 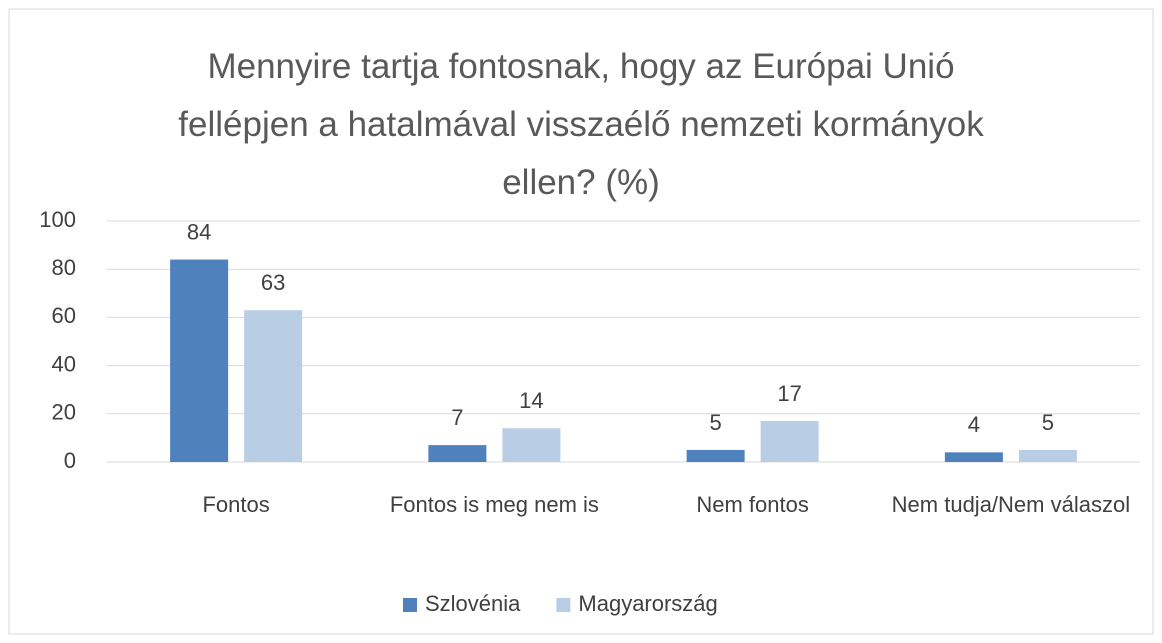 What do you see at coordinates (57, 219) in the screenshot?
I see `y-tick-label: 100` at bounding box center [57, 219].